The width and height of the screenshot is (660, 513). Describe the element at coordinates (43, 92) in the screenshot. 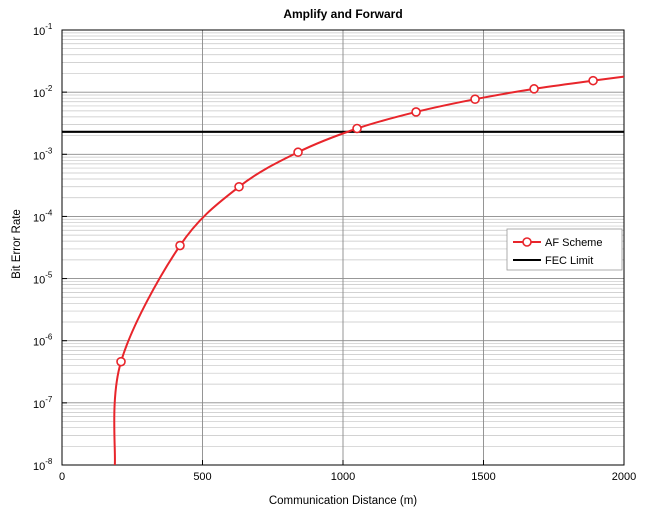

I see `y-tick-label: 10⁻²` at that location.